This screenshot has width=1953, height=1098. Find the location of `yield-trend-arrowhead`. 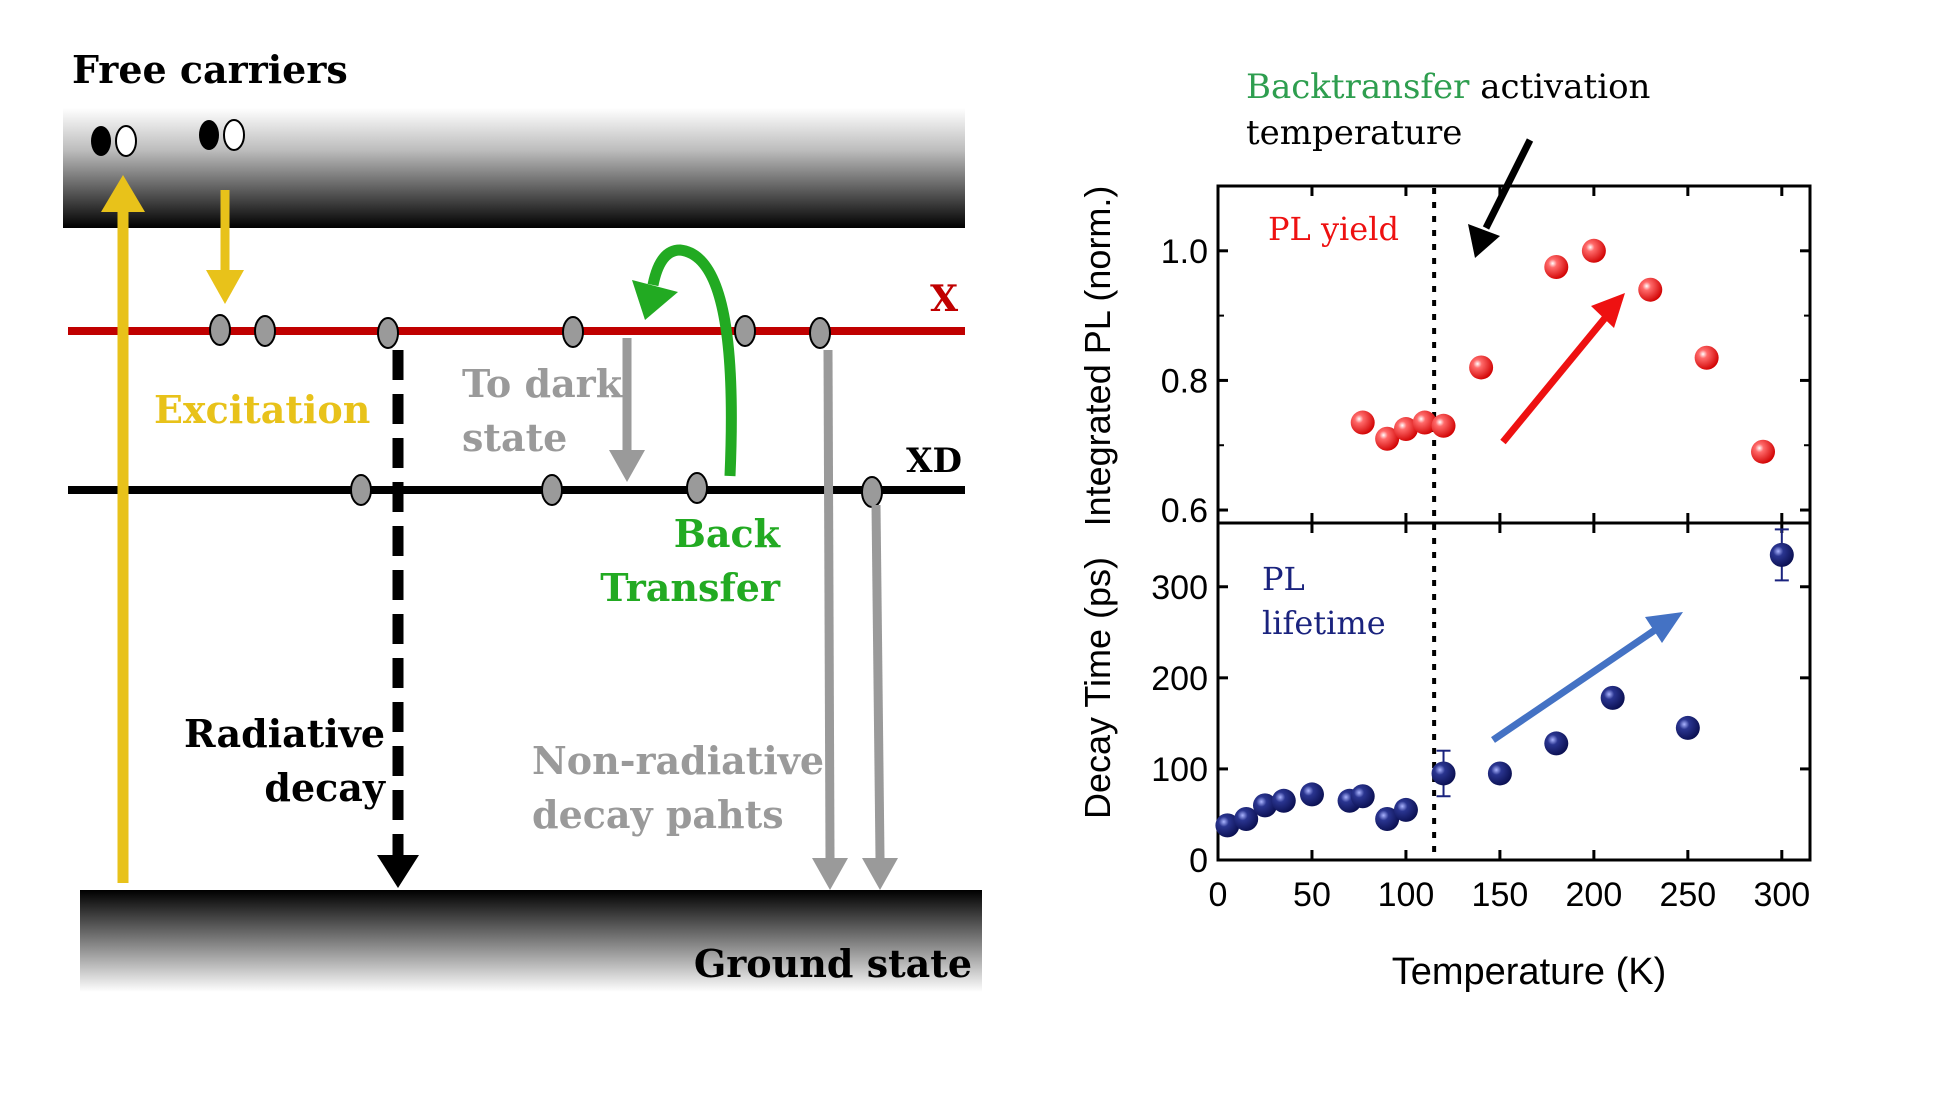

yield-trend-arrowhead is located at coordinates (1608, 310).